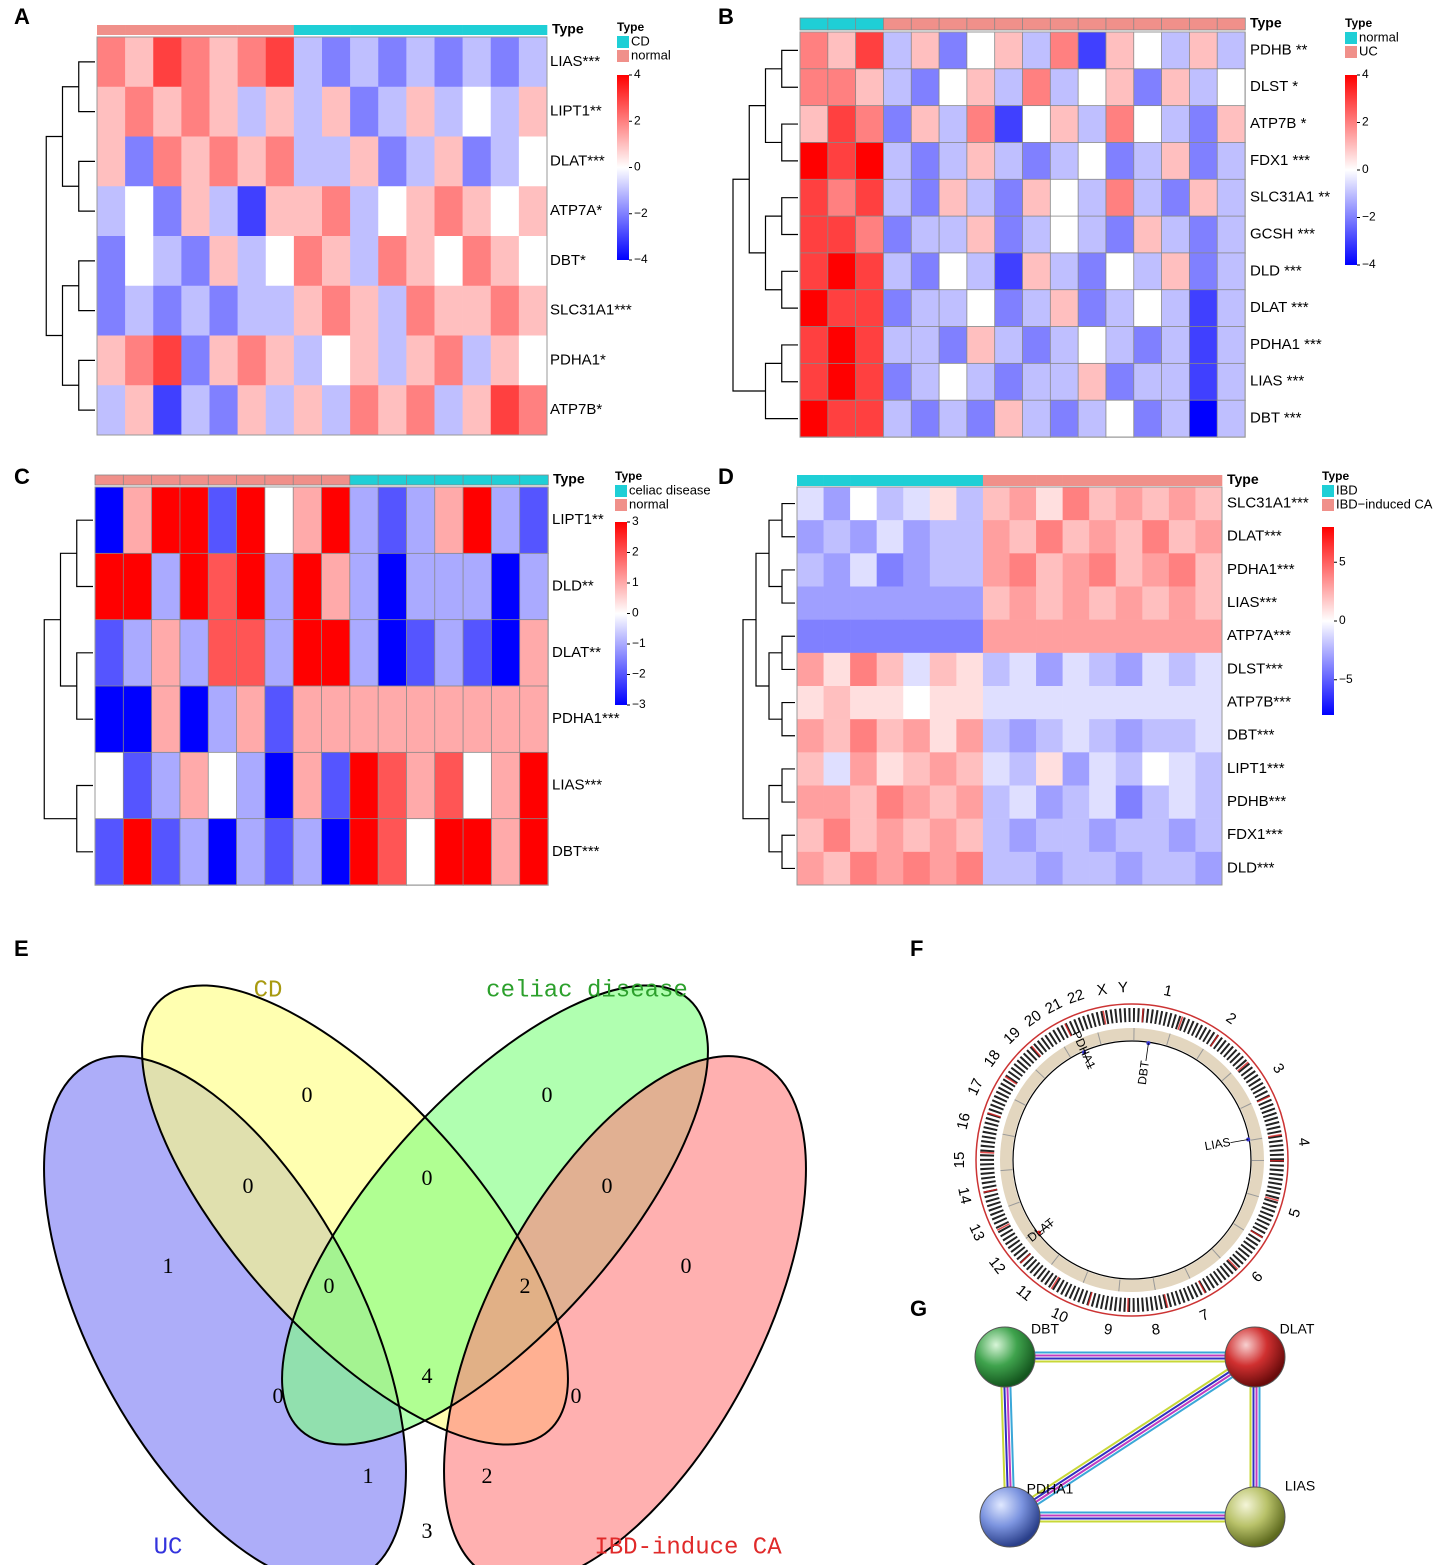 This screenshot has height=1565, width=1443. Describe the element at coordinates (1342, 561) in the screenshot. I see `colorbar-tick-label: 5` at that location.